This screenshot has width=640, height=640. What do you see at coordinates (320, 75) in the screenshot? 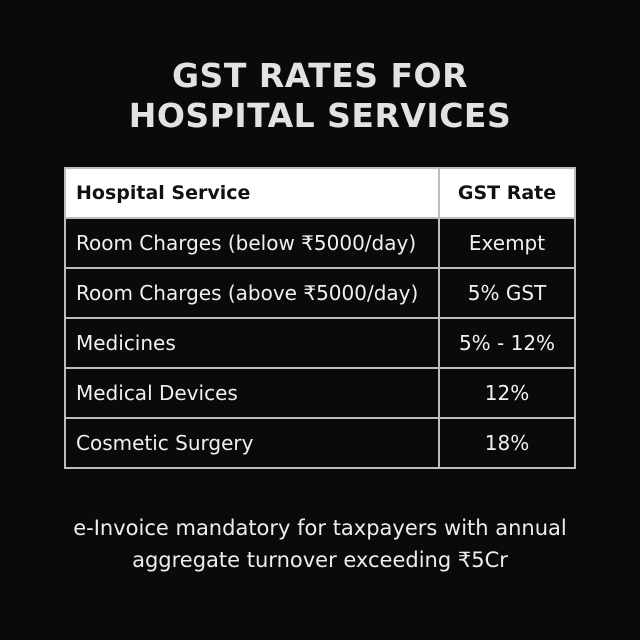
I see `title-line: GST RATES FOR` at bounding box center [320, 75].